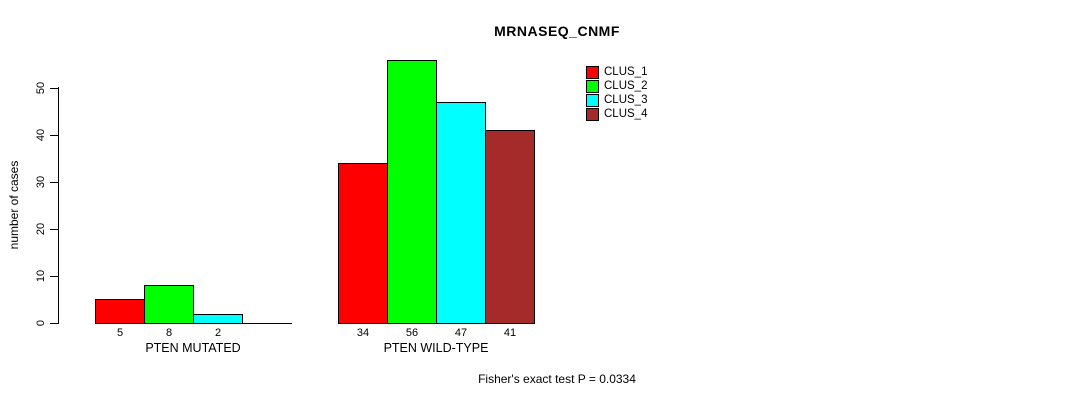 The image size is (1090, 400). I want to click on bar-value-label: 34, so click(363, 333).